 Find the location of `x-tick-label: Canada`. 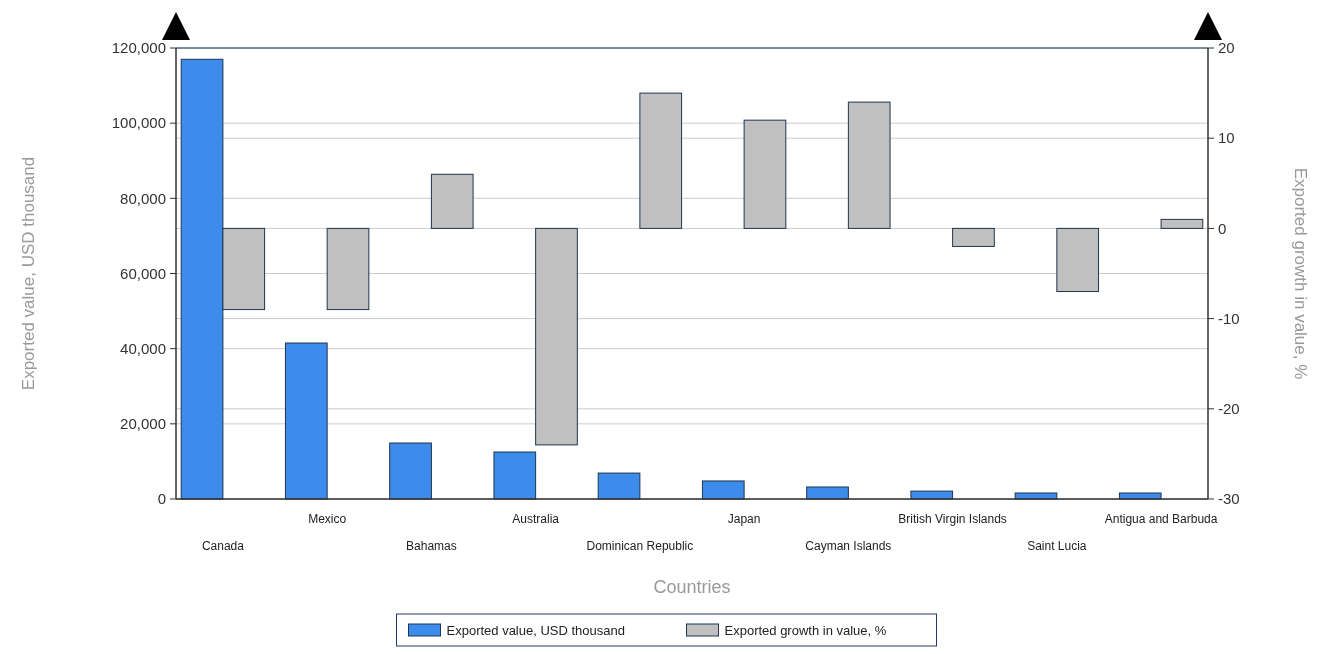

x-tick-label: Canada is located at coordinates (223, 546).